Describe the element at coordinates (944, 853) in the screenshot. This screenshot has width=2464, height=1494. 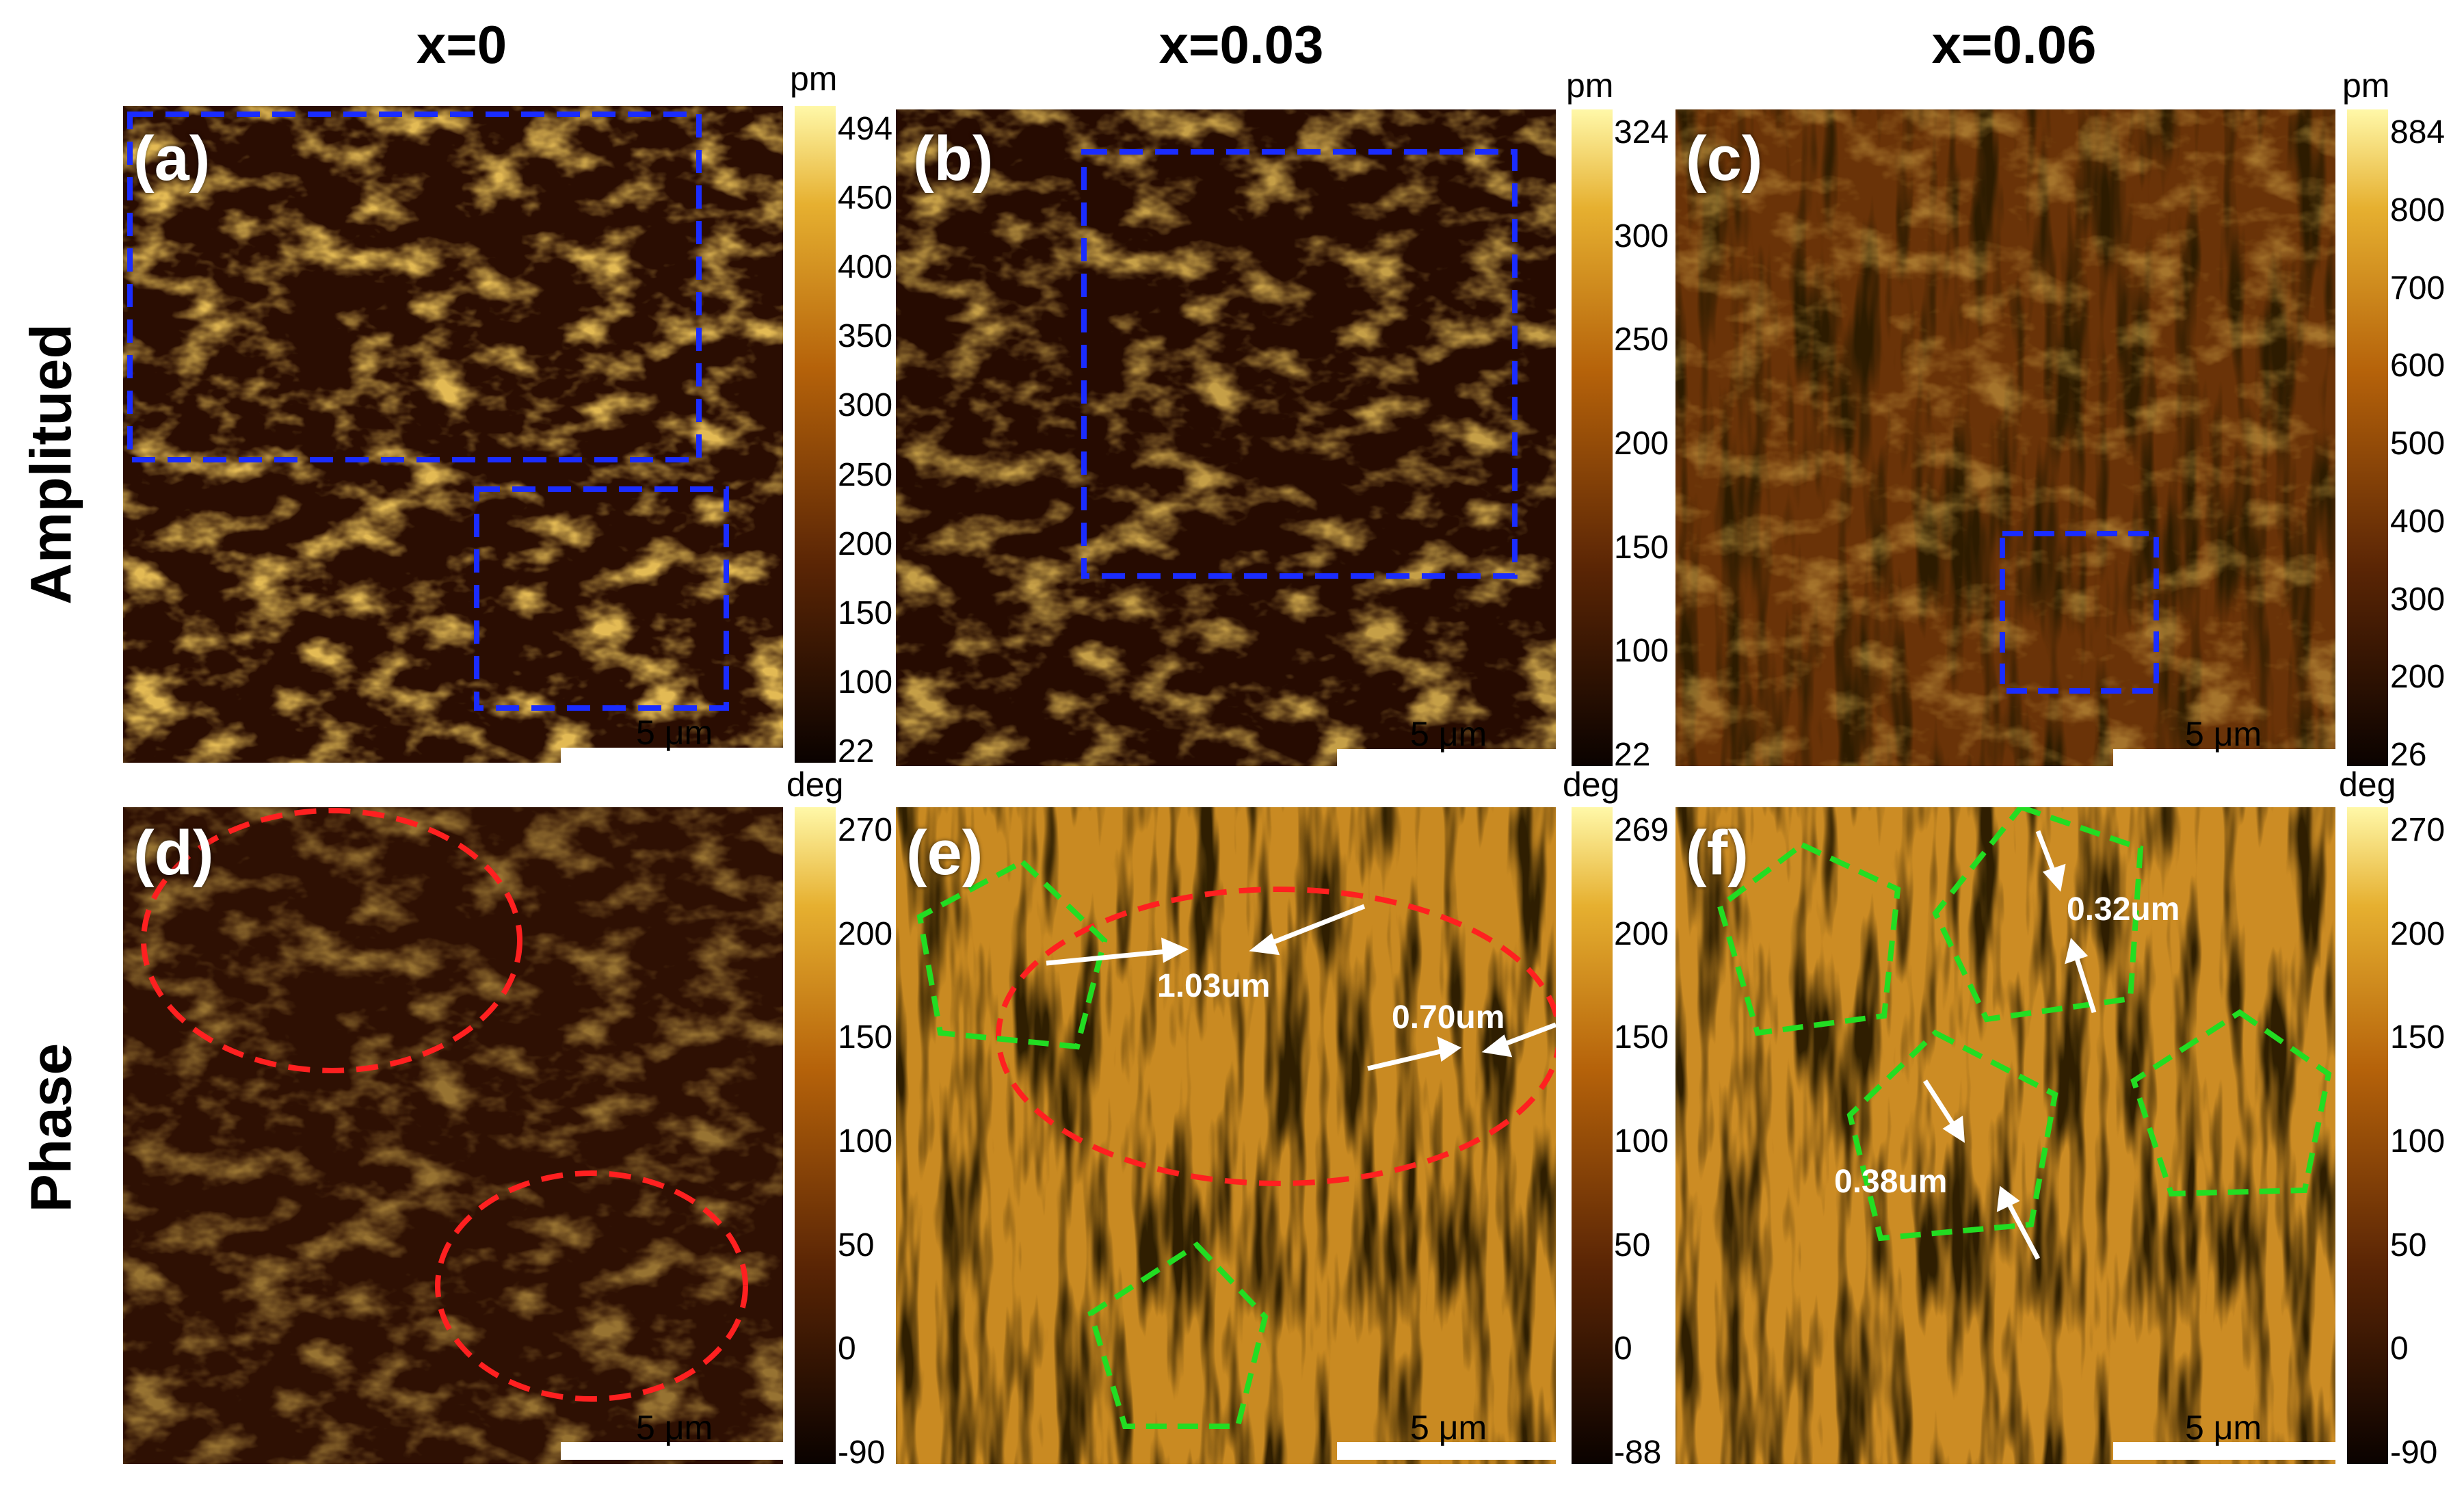
I see `panel-label-e: (e)` at that location.